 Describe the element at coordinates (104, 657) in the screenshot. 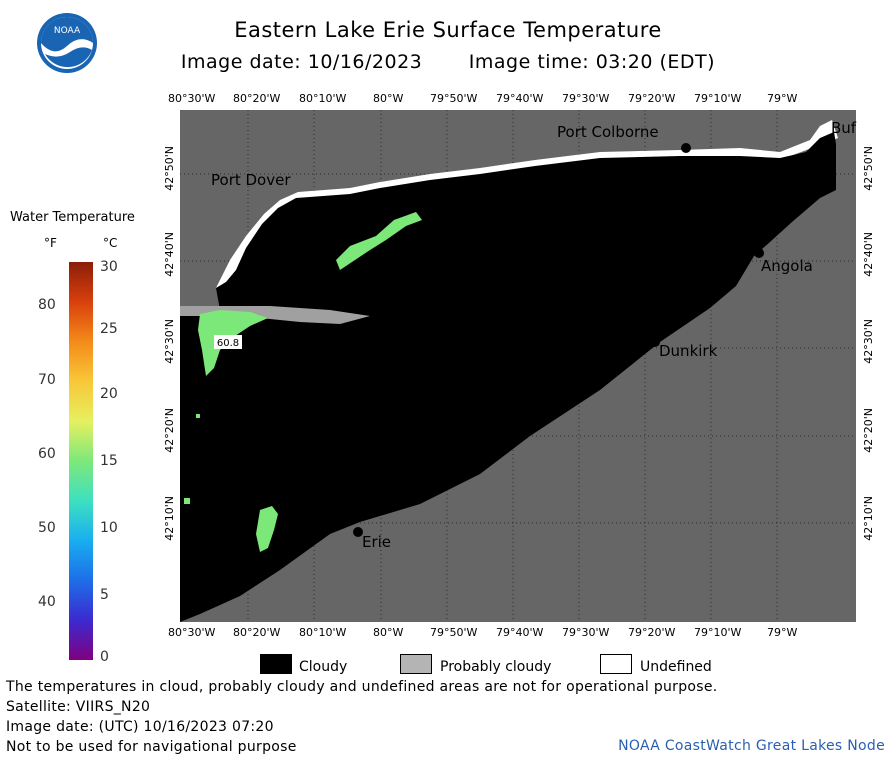

I see `legend-c-label: 0` at that location.